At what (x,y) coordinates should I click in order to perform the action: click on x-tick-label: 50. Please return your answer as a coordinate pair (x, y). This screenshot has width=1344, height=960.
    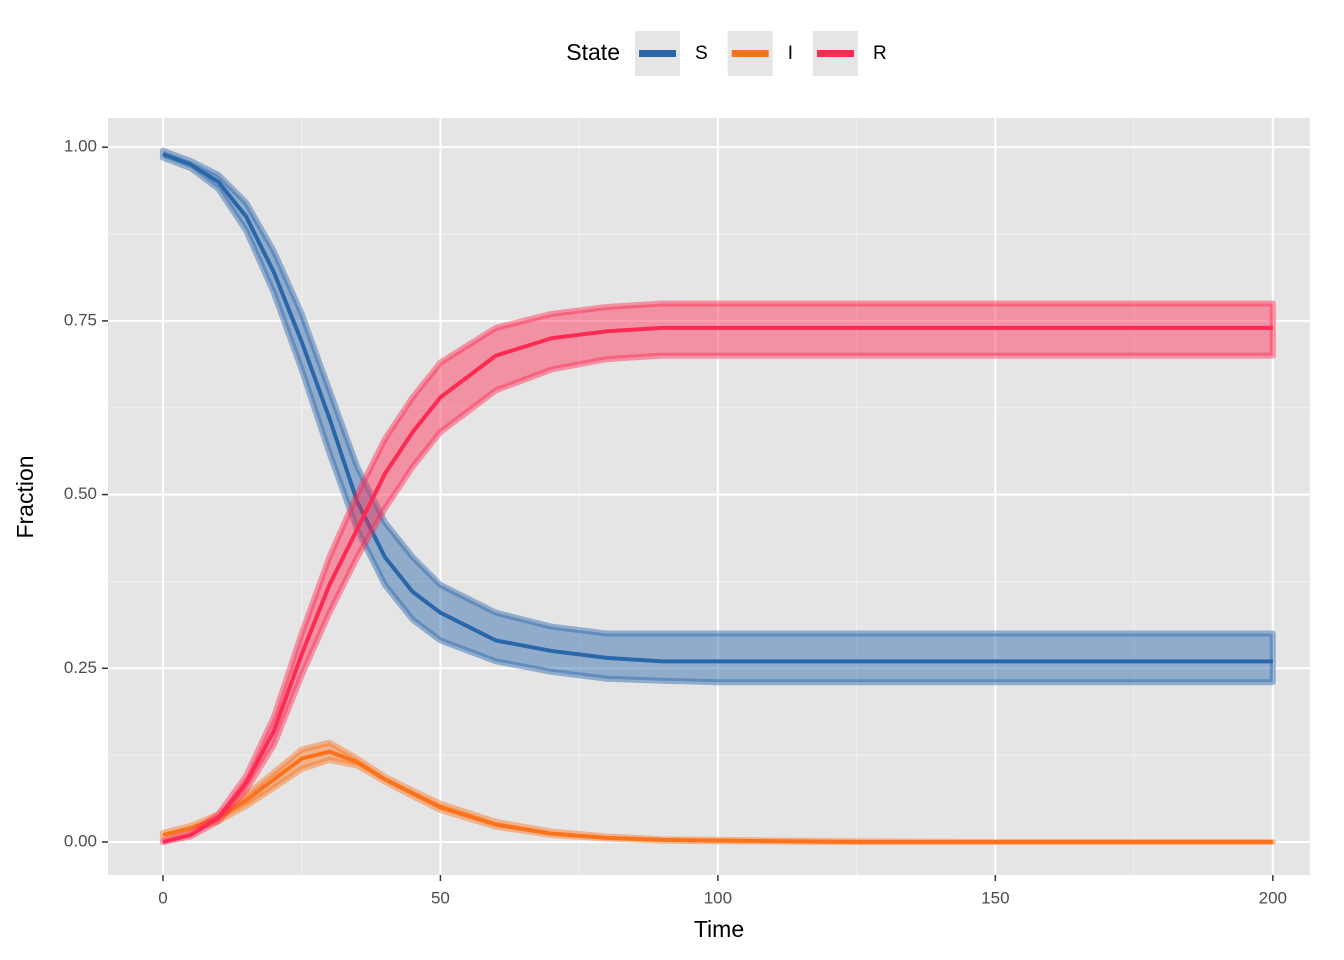
    Looking at the image, I should click on (440, 897).